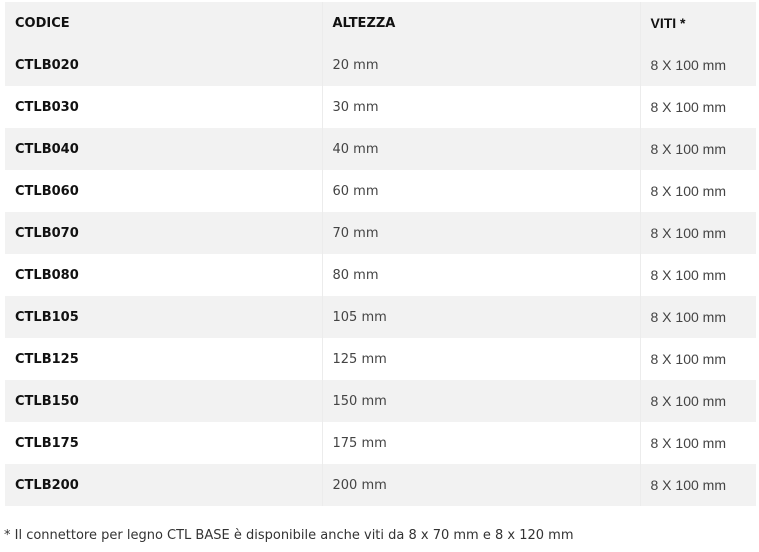  I want to click on cell-altezza: 105 mm, so click(480, 317).